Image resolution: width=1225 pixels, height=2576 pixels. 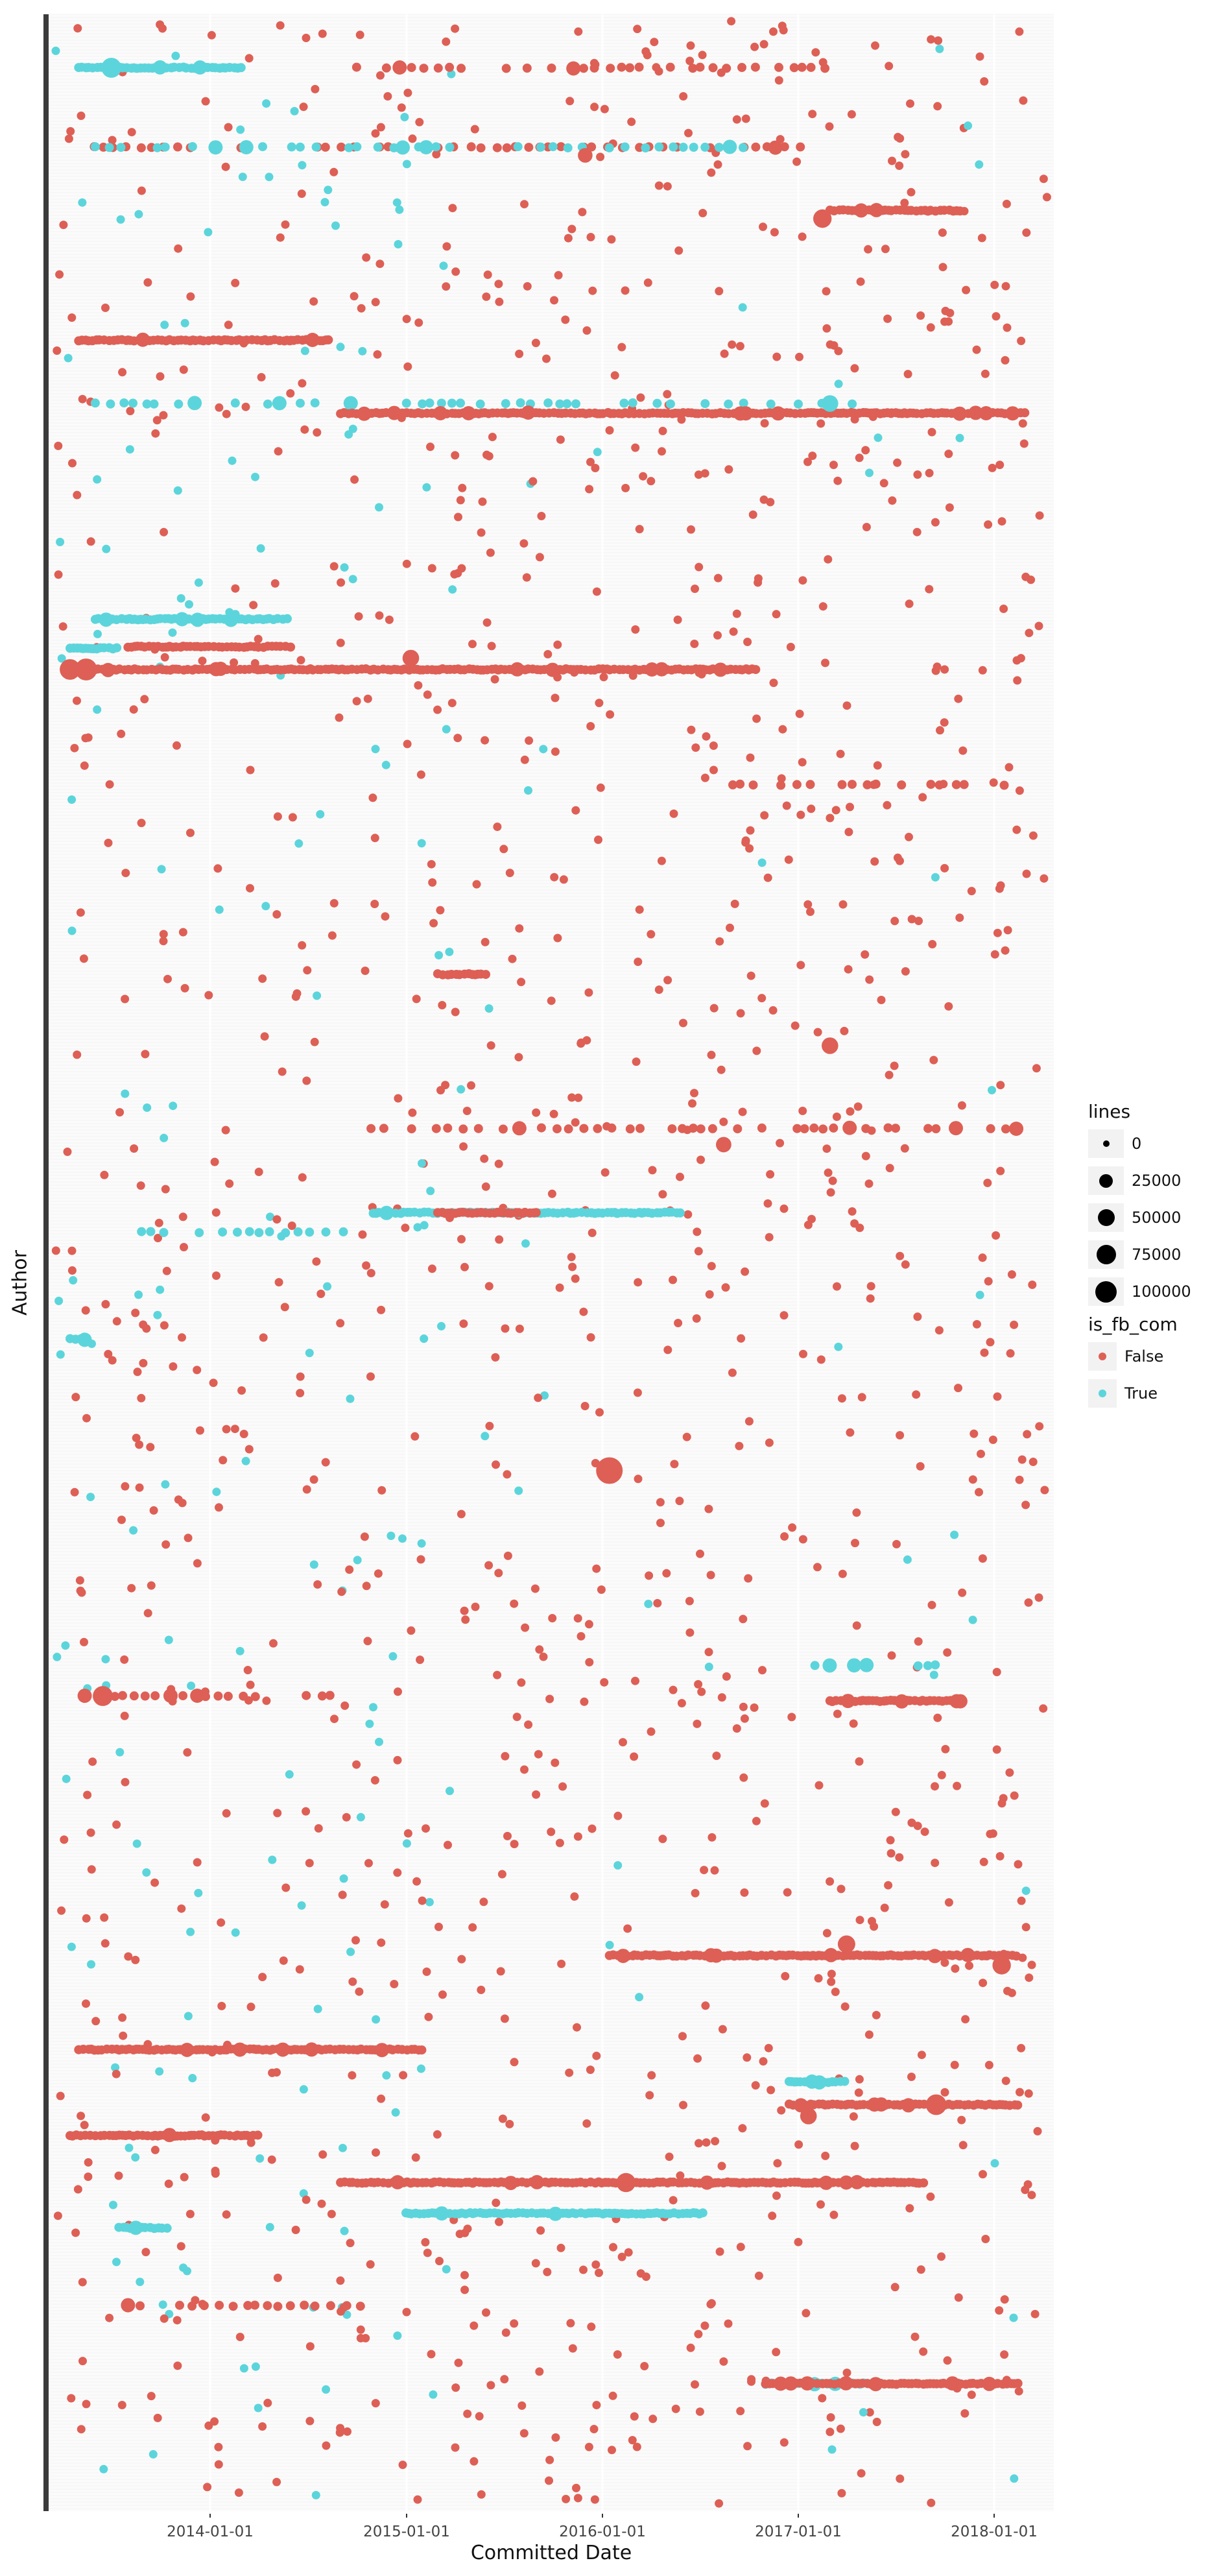 What do you see at coordinates (1137, 1144) in the screenshot?
I see `size-label: 0` at bounding box center [1137, 1144].